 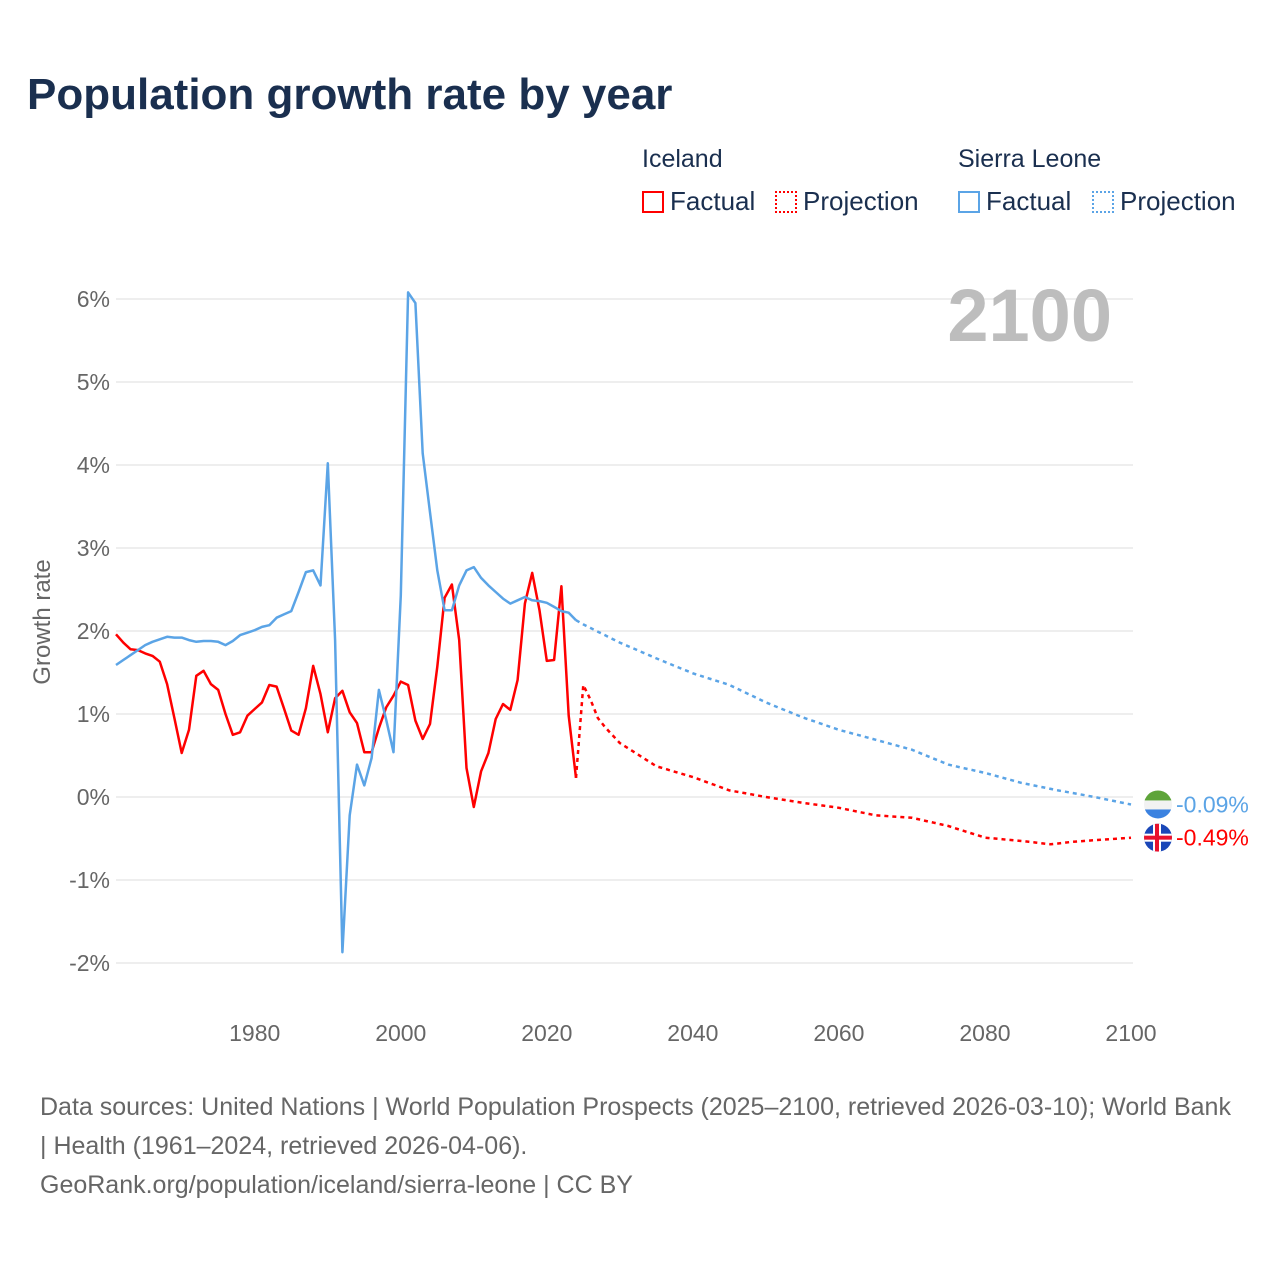 What do you see at coordinates (400, 1033) in the screenshot?
I see `x-tick-label: 2000` at bounding box center [400, 1033].